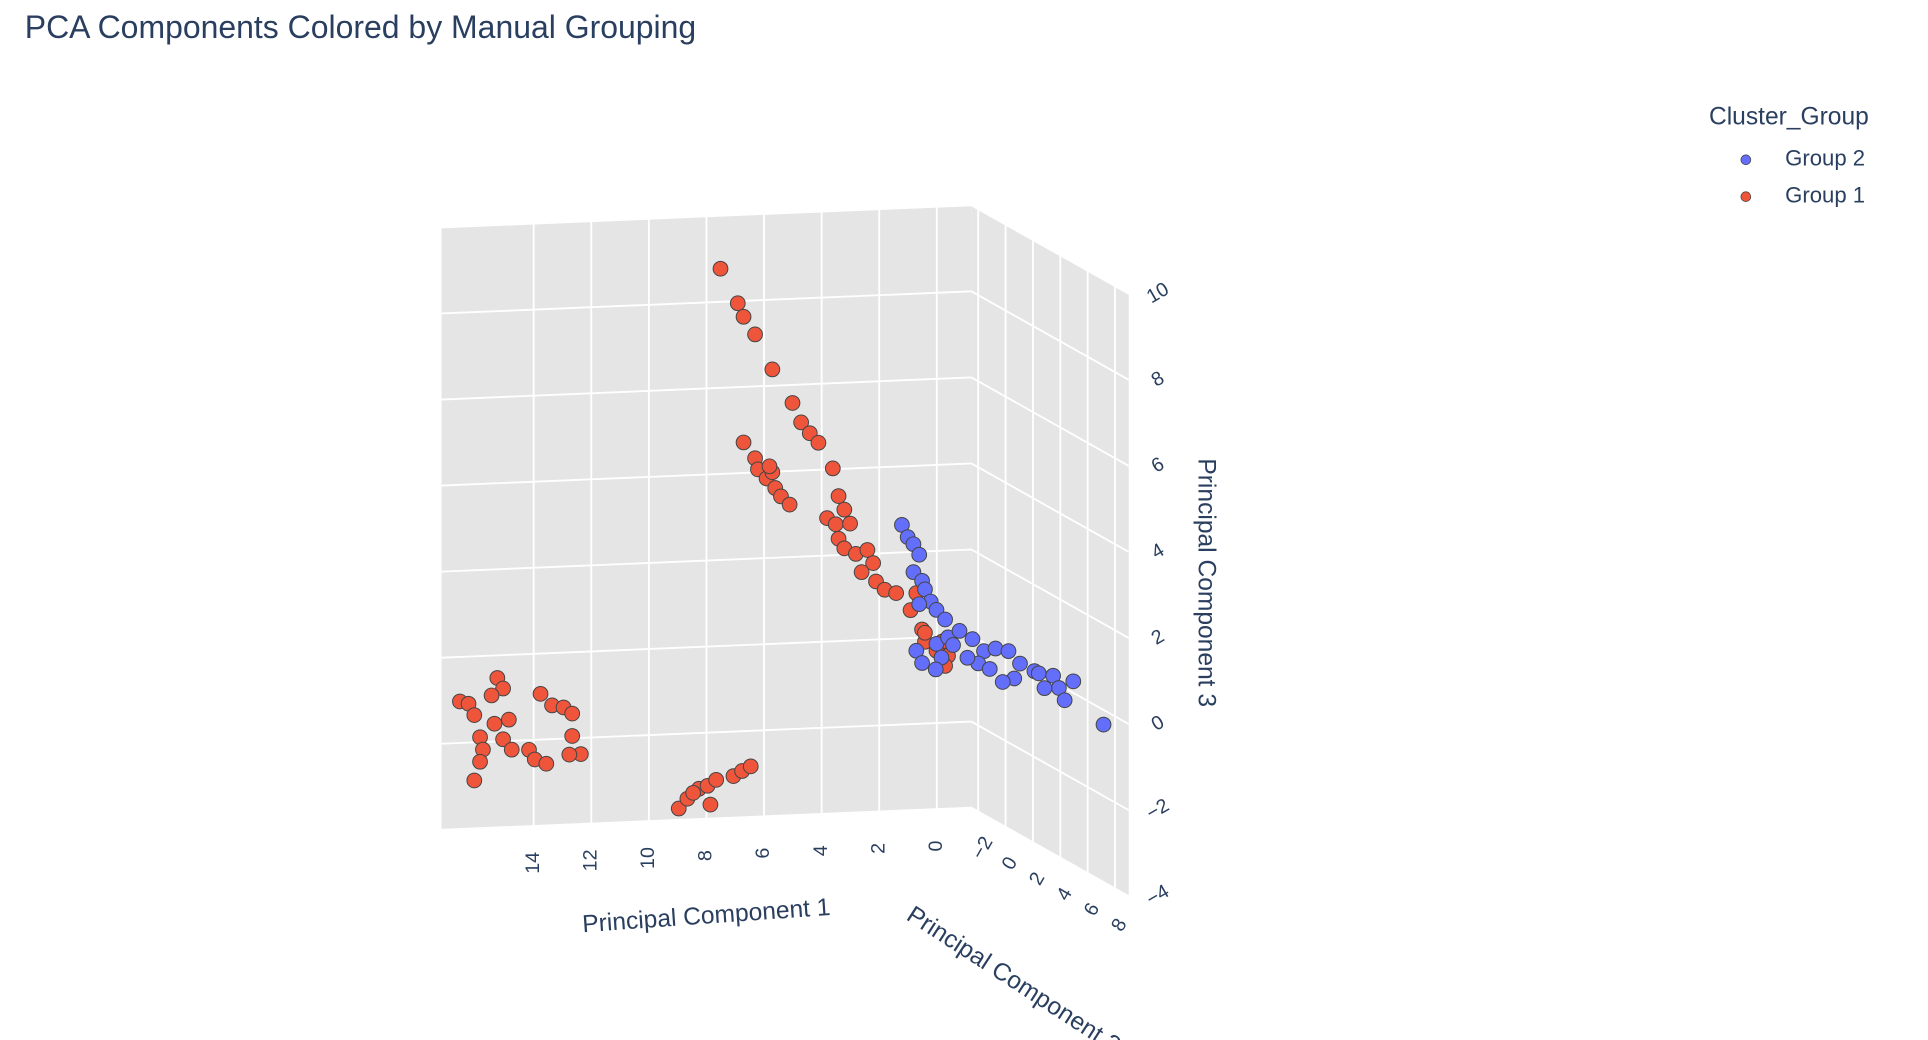 The image size is (1928, 1040). I want to click on wall-pc2-pc3, so click(1050, 551).